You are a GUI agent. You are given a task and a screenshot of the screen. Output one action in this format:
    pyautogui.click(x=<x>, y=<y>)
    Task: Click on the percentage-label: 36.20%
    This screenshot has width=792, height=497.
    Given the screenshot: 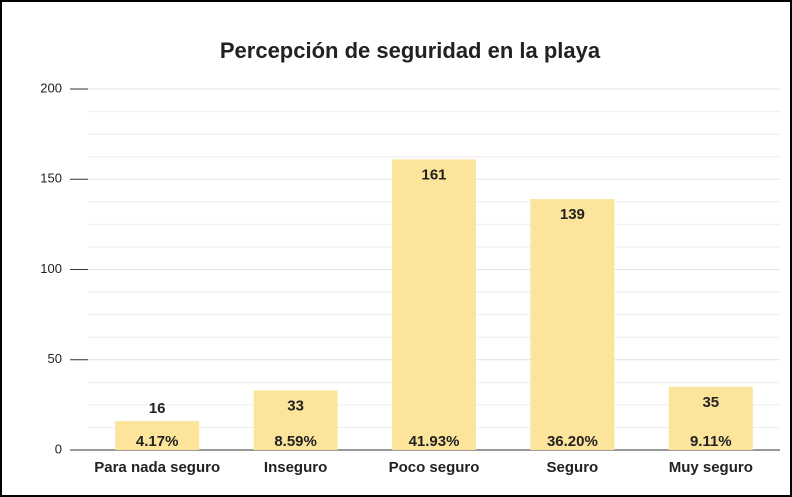 What is the action you would take?
    pyautogui.click(x=572, y=441)
    